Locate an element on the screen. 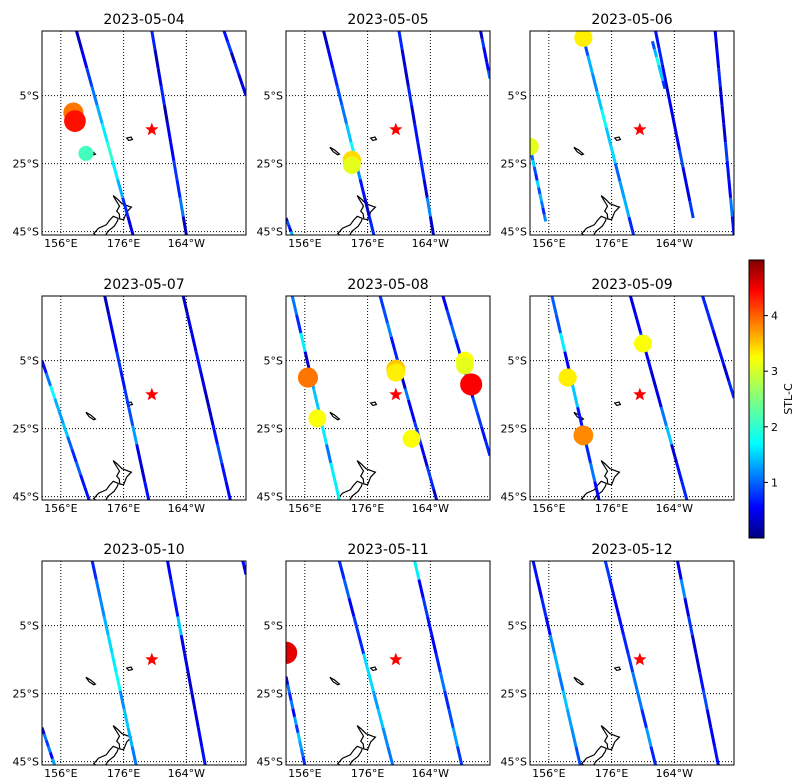 The image size is (799, 784). panel-title: 2023-05-12 is located at coordinates (631, 550).